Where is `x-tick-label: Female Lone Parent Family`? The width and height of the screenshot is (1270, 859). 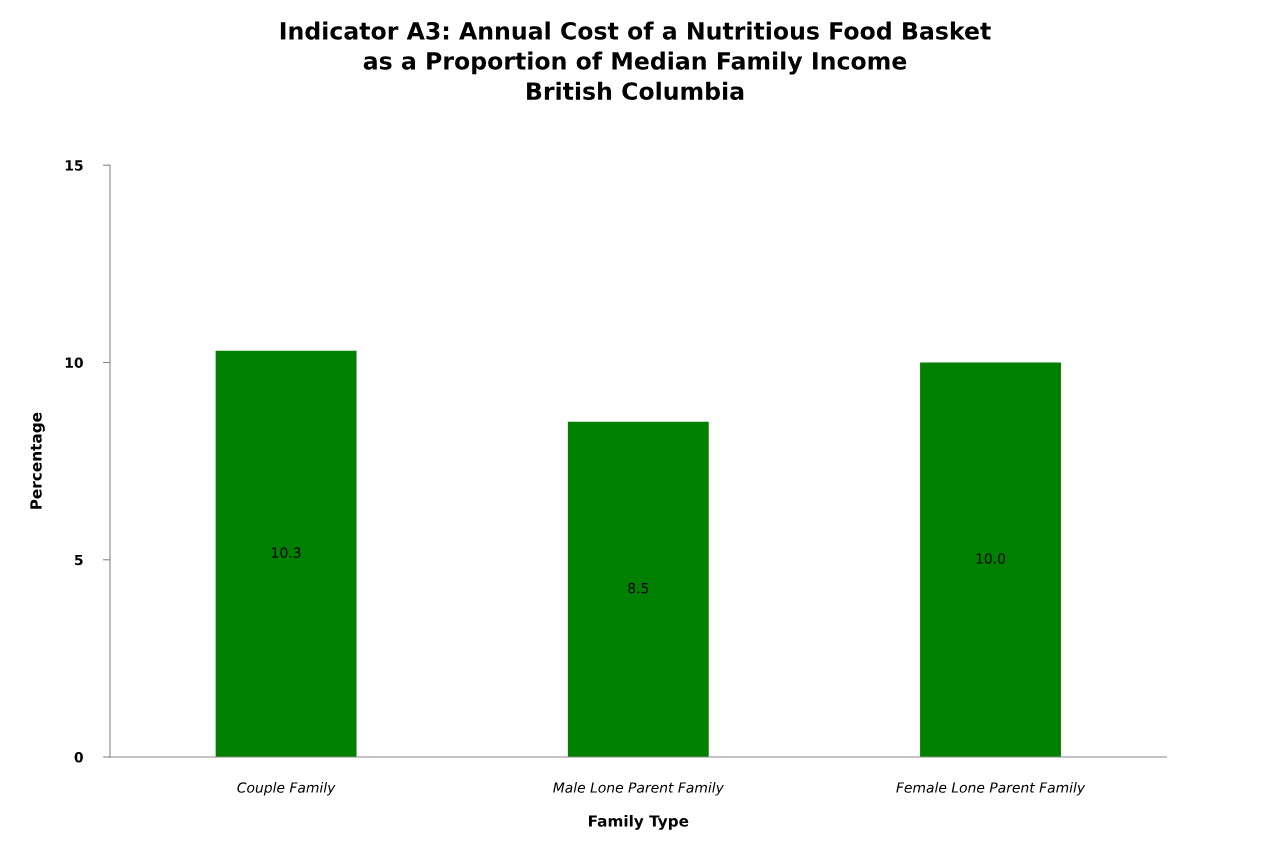
x-tick-label: Female Lone Parent Family is located at coordinates (991, 789).